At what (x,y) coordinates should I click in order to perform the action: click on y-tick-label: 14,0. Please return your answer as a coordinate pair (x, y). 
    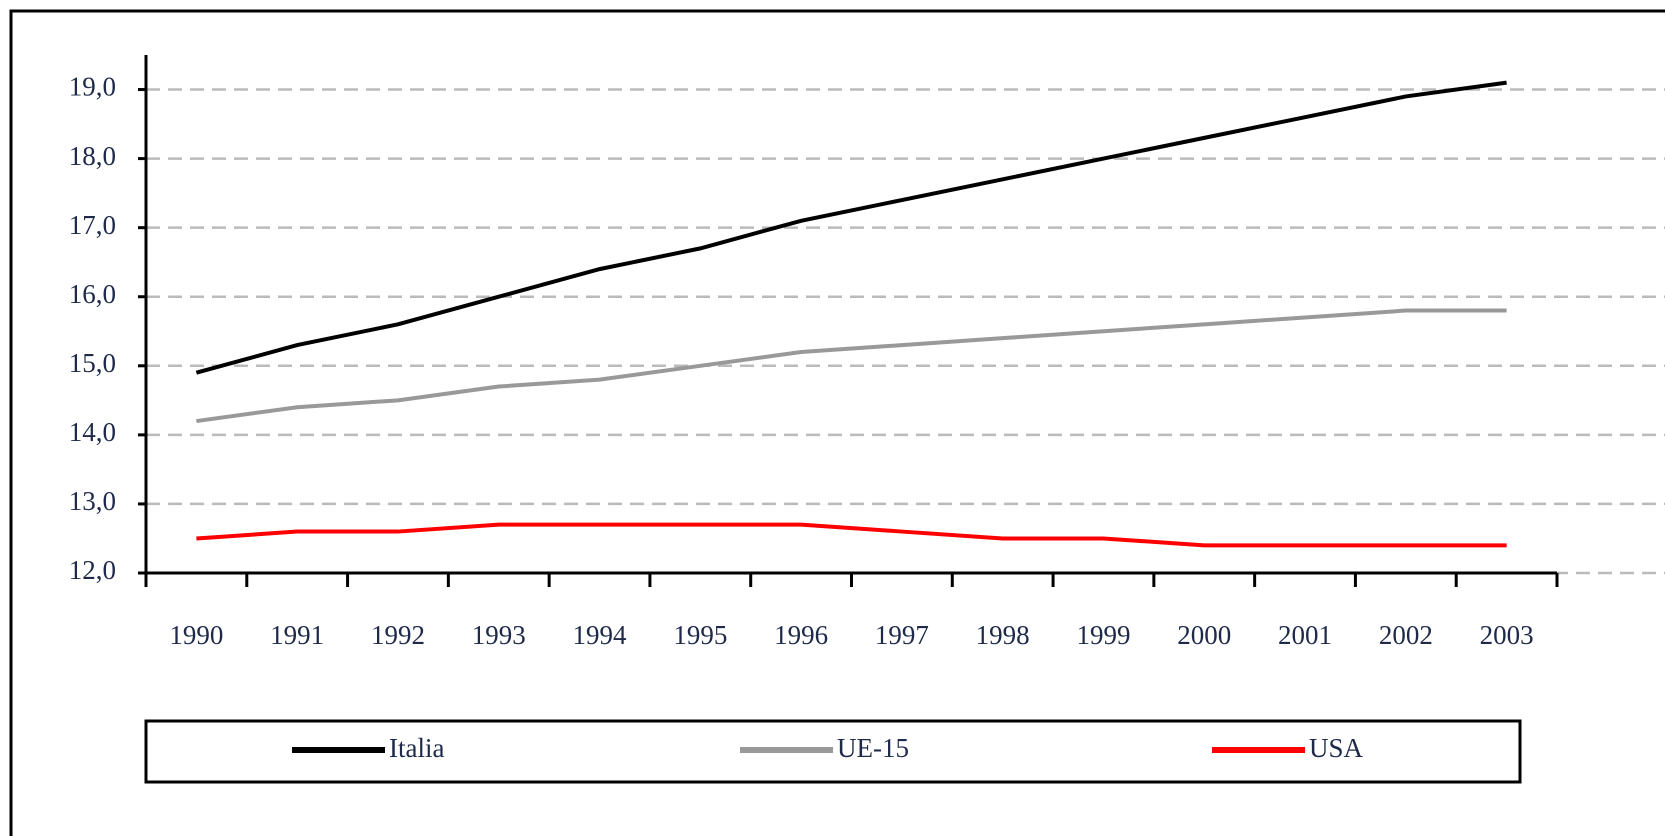
    Looking at the image, I should click on (92, 432).